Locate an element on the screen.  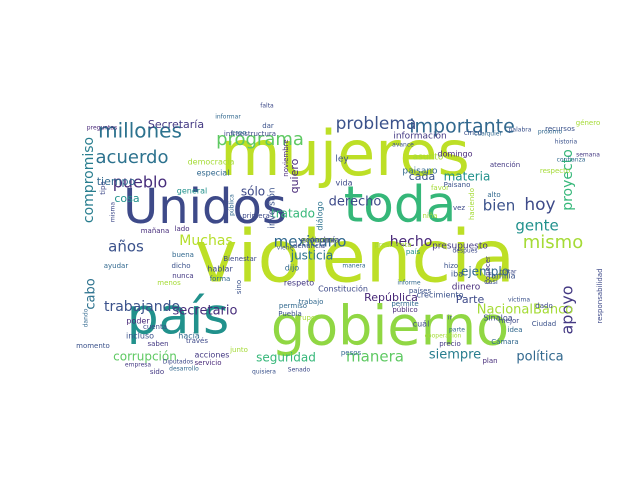
word-cloud-word: ir is located at coordinates (450, 318).